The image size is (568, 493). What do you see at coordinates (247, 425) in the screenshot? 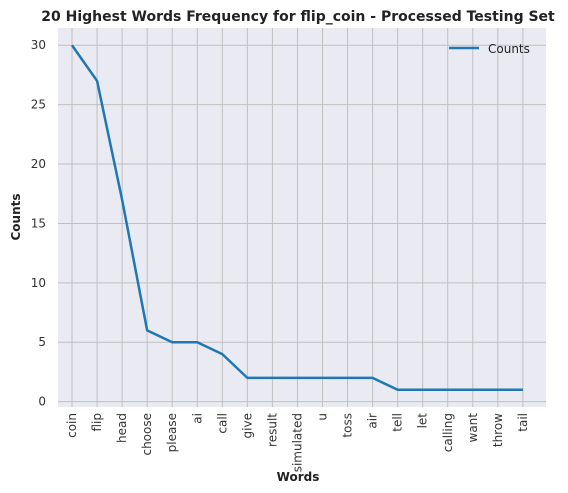
I see `x-tick-label: give` at bounding box center [247, 425].